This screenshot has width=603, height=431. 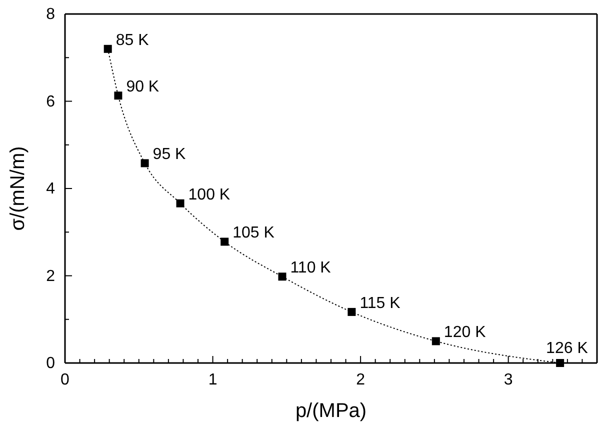 What do you see at coordinates (51, 101) in the screenshot?
I see `y-tick-label: 6` at bounding box center [51, 101].